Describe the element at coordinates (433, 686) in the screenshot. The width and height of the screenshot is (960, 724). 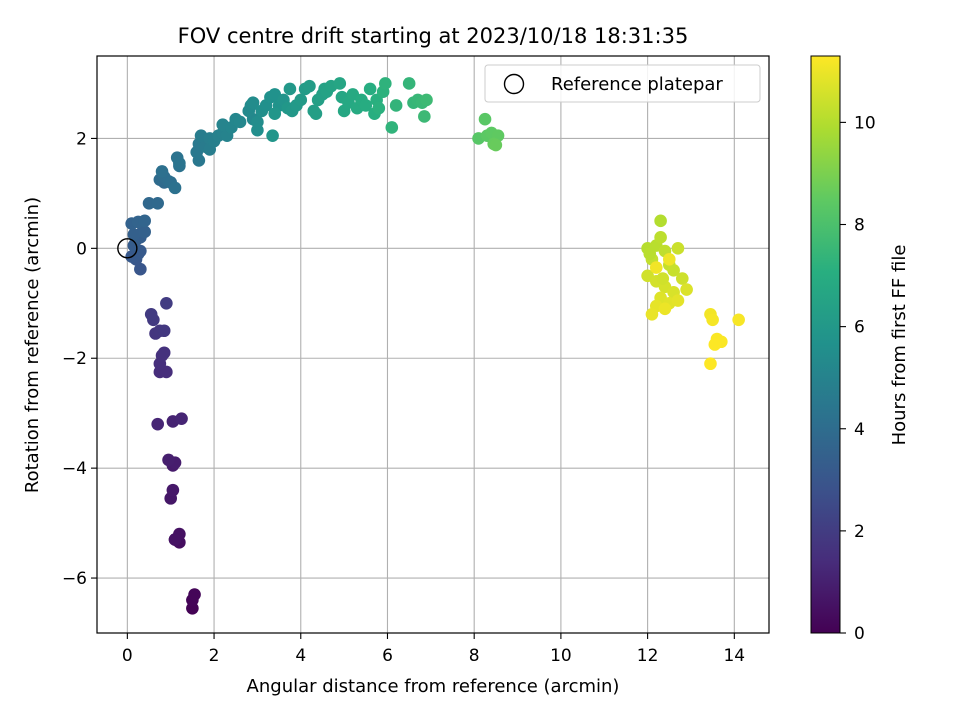
I see `x-axis-label: Angular distance from reference (arcmin)` at that location.